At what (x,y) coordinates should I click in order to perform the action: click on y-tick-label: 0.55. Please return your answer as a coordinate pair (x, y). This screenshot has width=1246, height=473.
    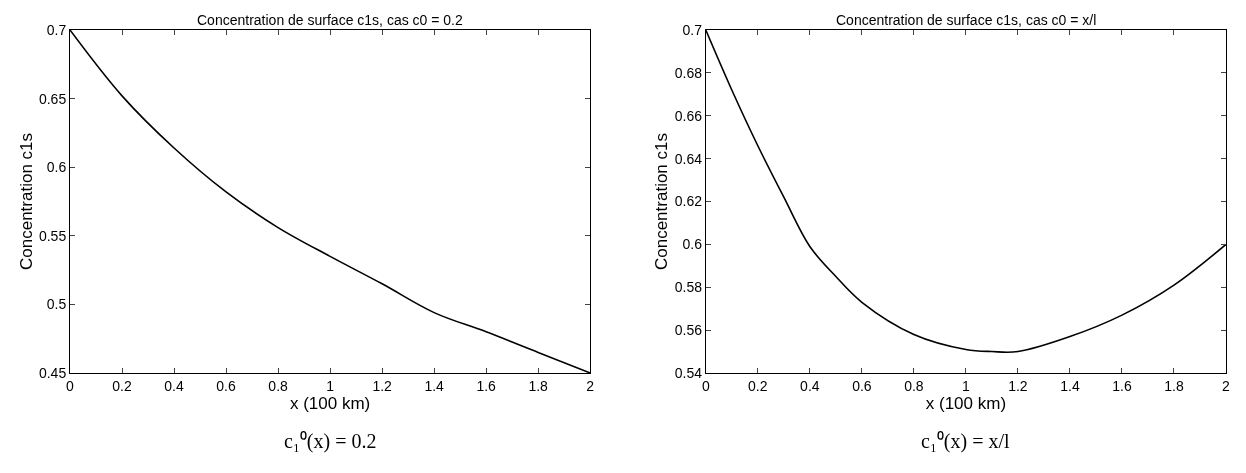
    Looking at the image, I should click on (52, 235).